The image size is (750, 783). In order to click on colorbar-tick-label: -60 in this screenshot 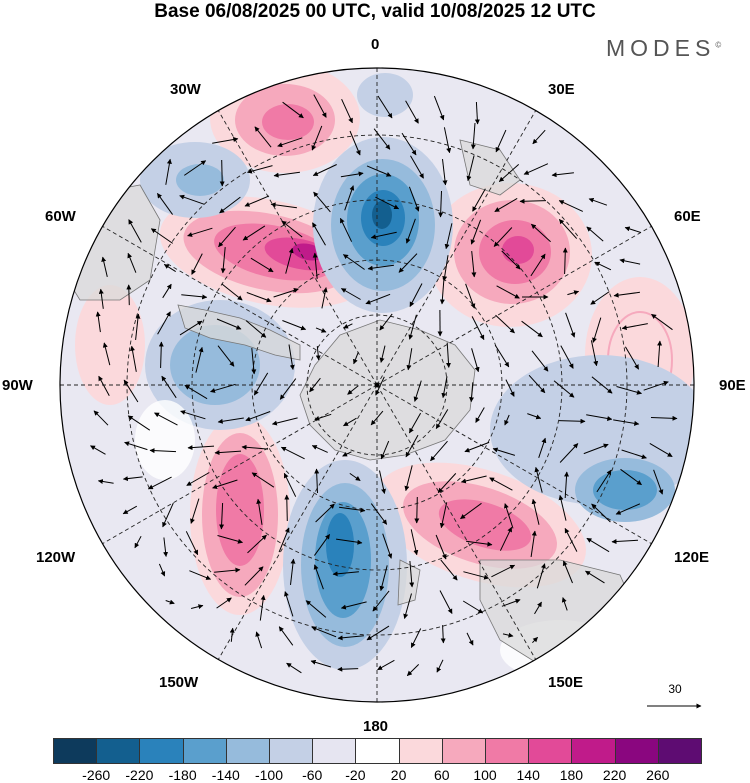, I will do `click(312, 775)`.